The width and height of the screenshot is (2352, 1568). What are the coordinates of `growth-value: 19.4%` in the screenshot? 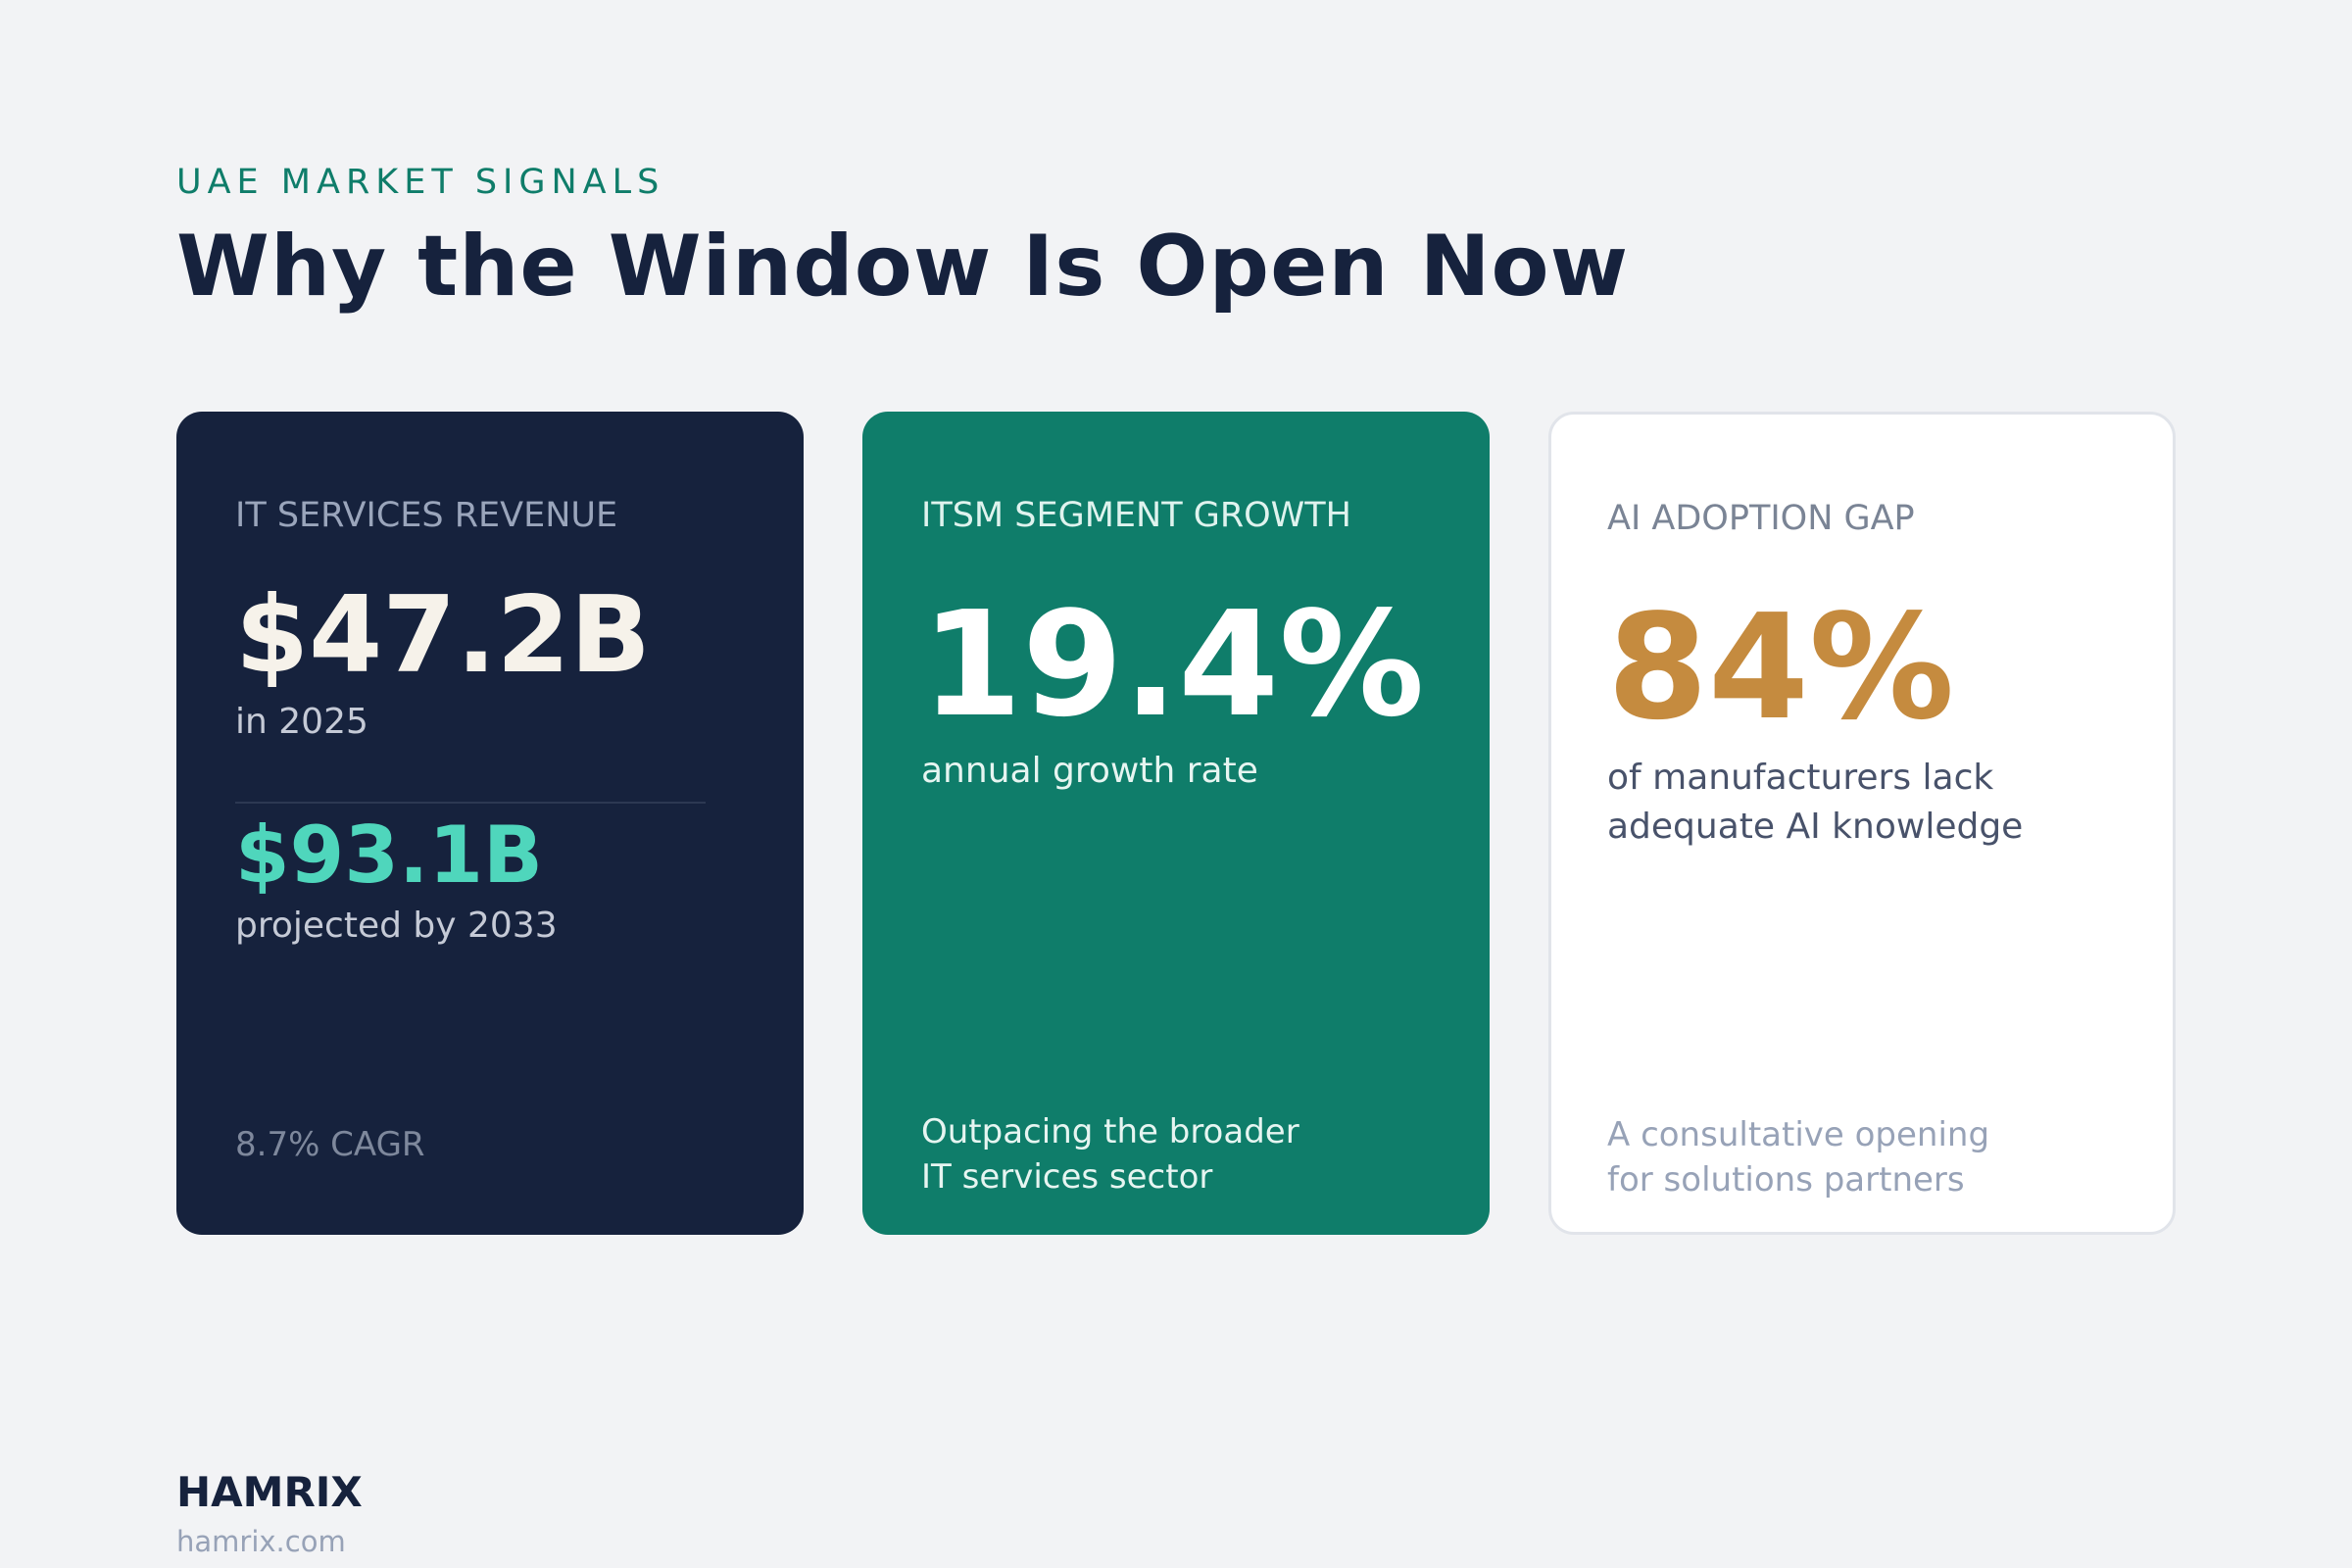 It's located at (1173, 664).